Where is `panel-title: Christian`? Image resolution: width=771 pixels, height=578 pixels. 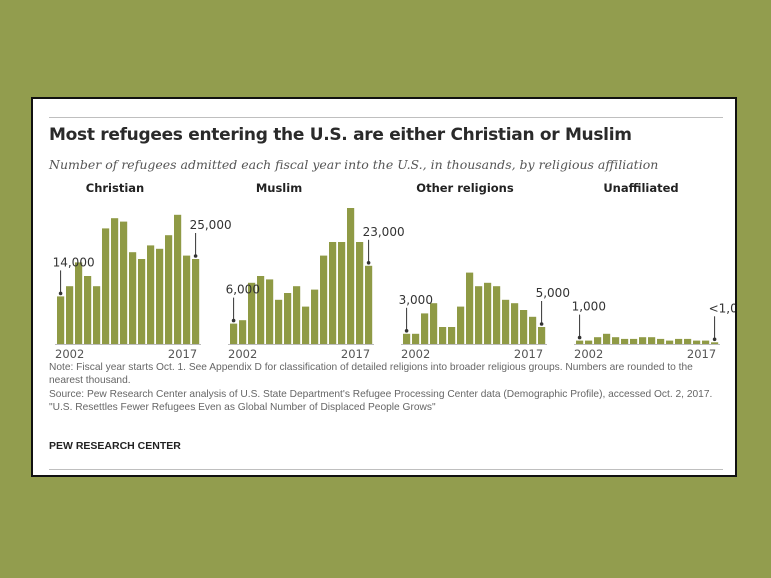 panel-title: Christian is located at coordinates (115, 188).